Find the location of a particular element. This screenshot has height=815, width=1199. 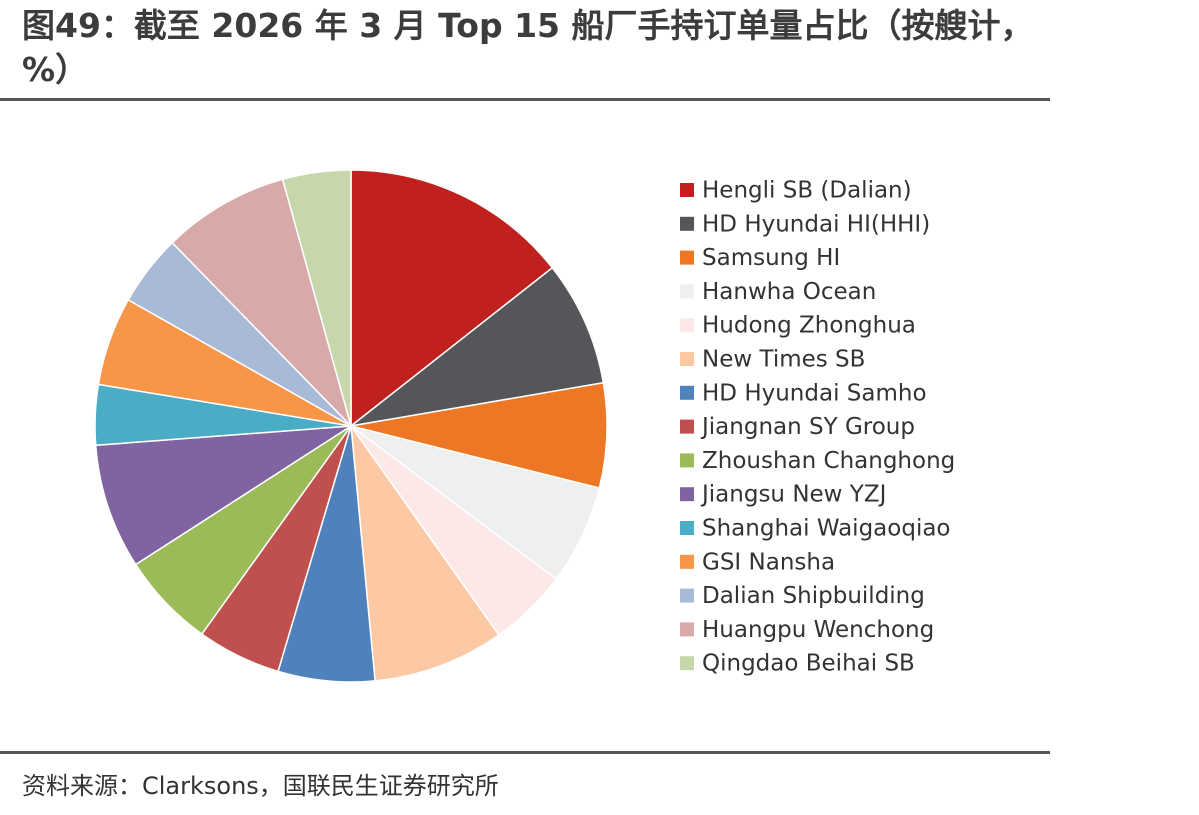

legend-label: HD Hyundai Samho is located at coordinates (814, 393).